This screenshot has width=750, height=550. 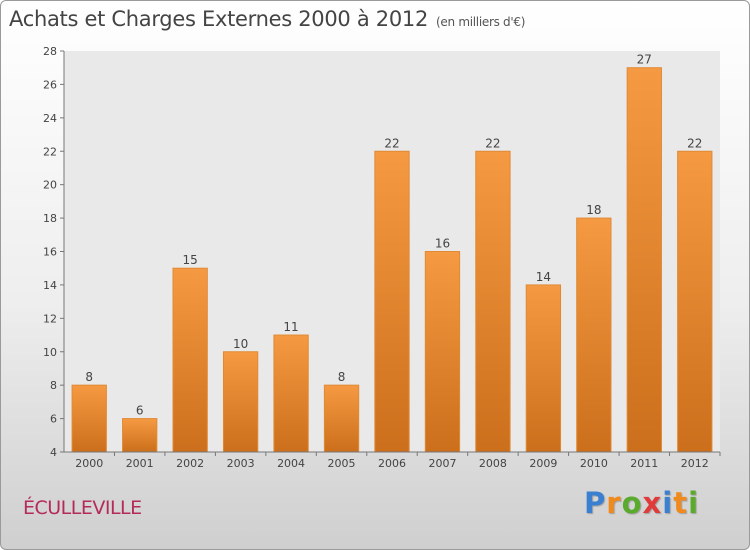 I want to click on x-tick-label: 2008, so click(x=493, y=463).